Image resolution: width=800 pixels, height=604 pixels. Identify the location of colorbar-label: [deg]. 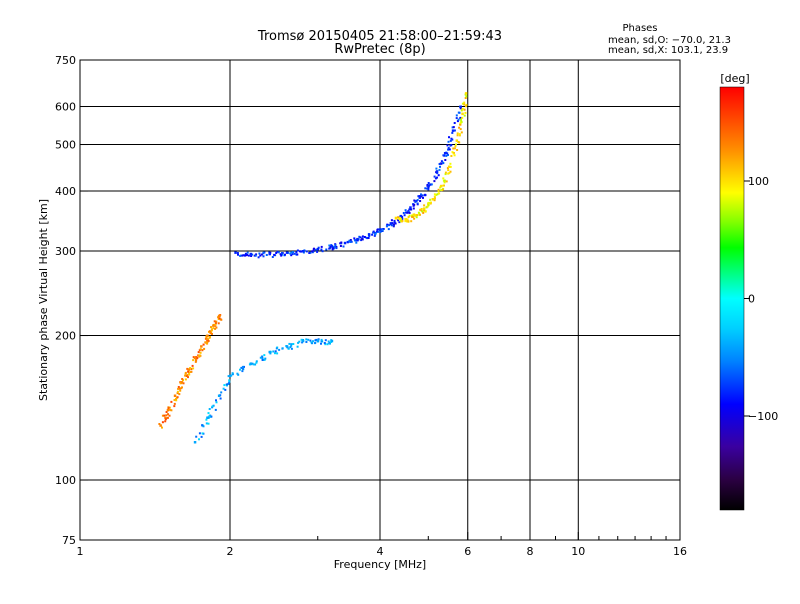
(734, 78).